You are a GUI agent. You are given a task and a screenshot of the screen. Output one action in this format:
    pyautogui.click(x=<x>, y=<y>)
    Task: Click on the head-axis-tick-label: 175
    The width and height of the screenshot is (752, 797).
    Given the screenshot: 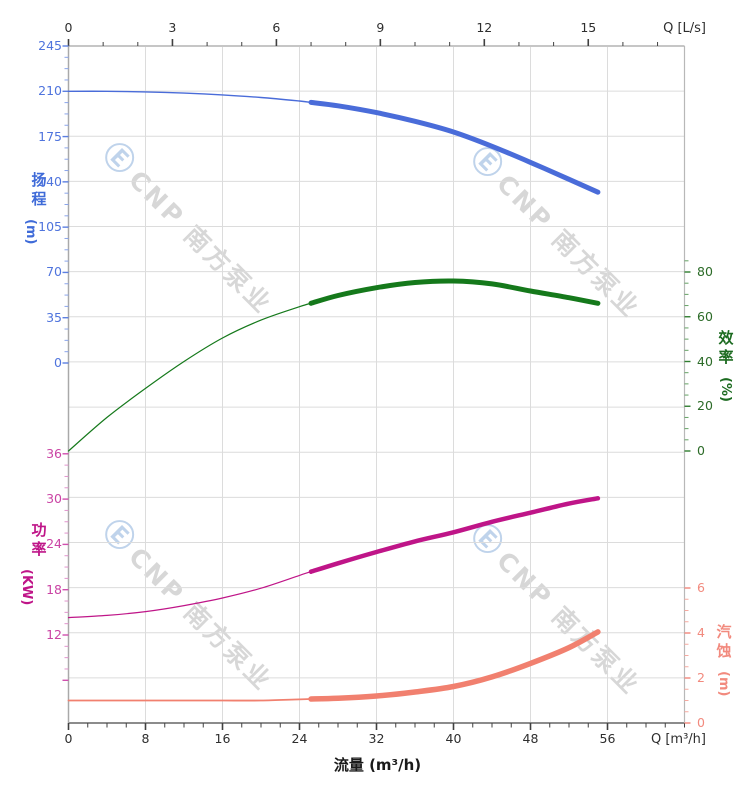 What is the action you would take?
    pyautogui.click(x=50, y=136)
    